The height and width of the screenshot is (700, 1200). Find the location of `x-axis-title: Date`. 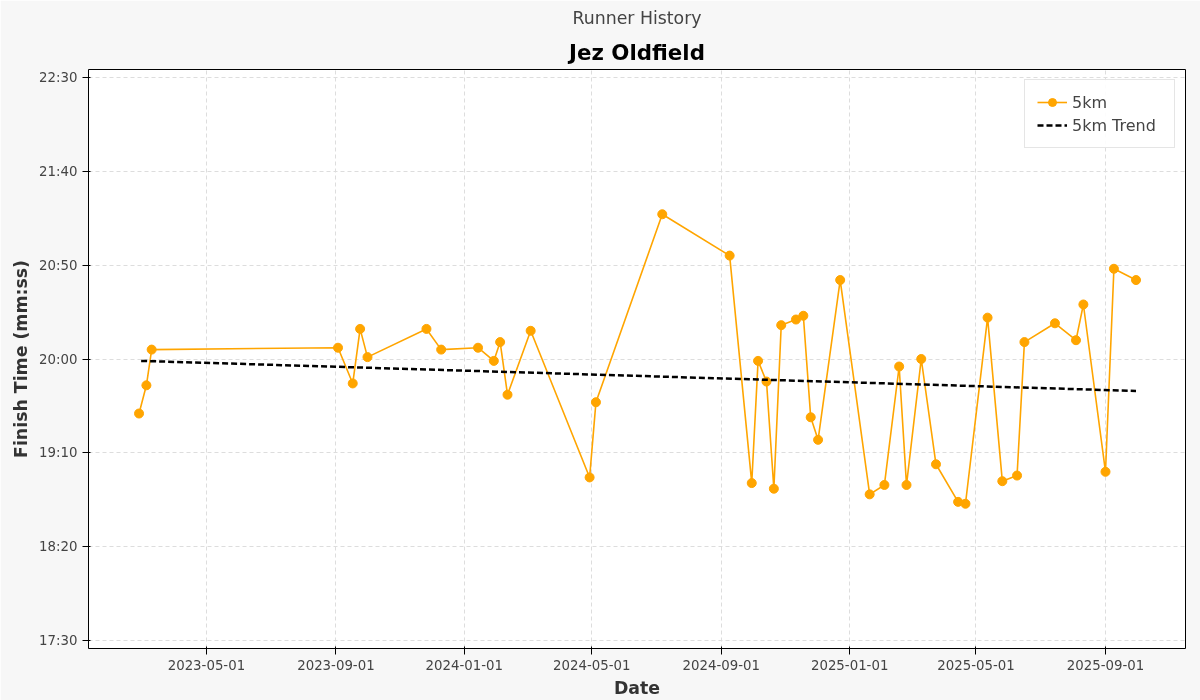

x-axis-title: Date is located at coordinates (637, 687).